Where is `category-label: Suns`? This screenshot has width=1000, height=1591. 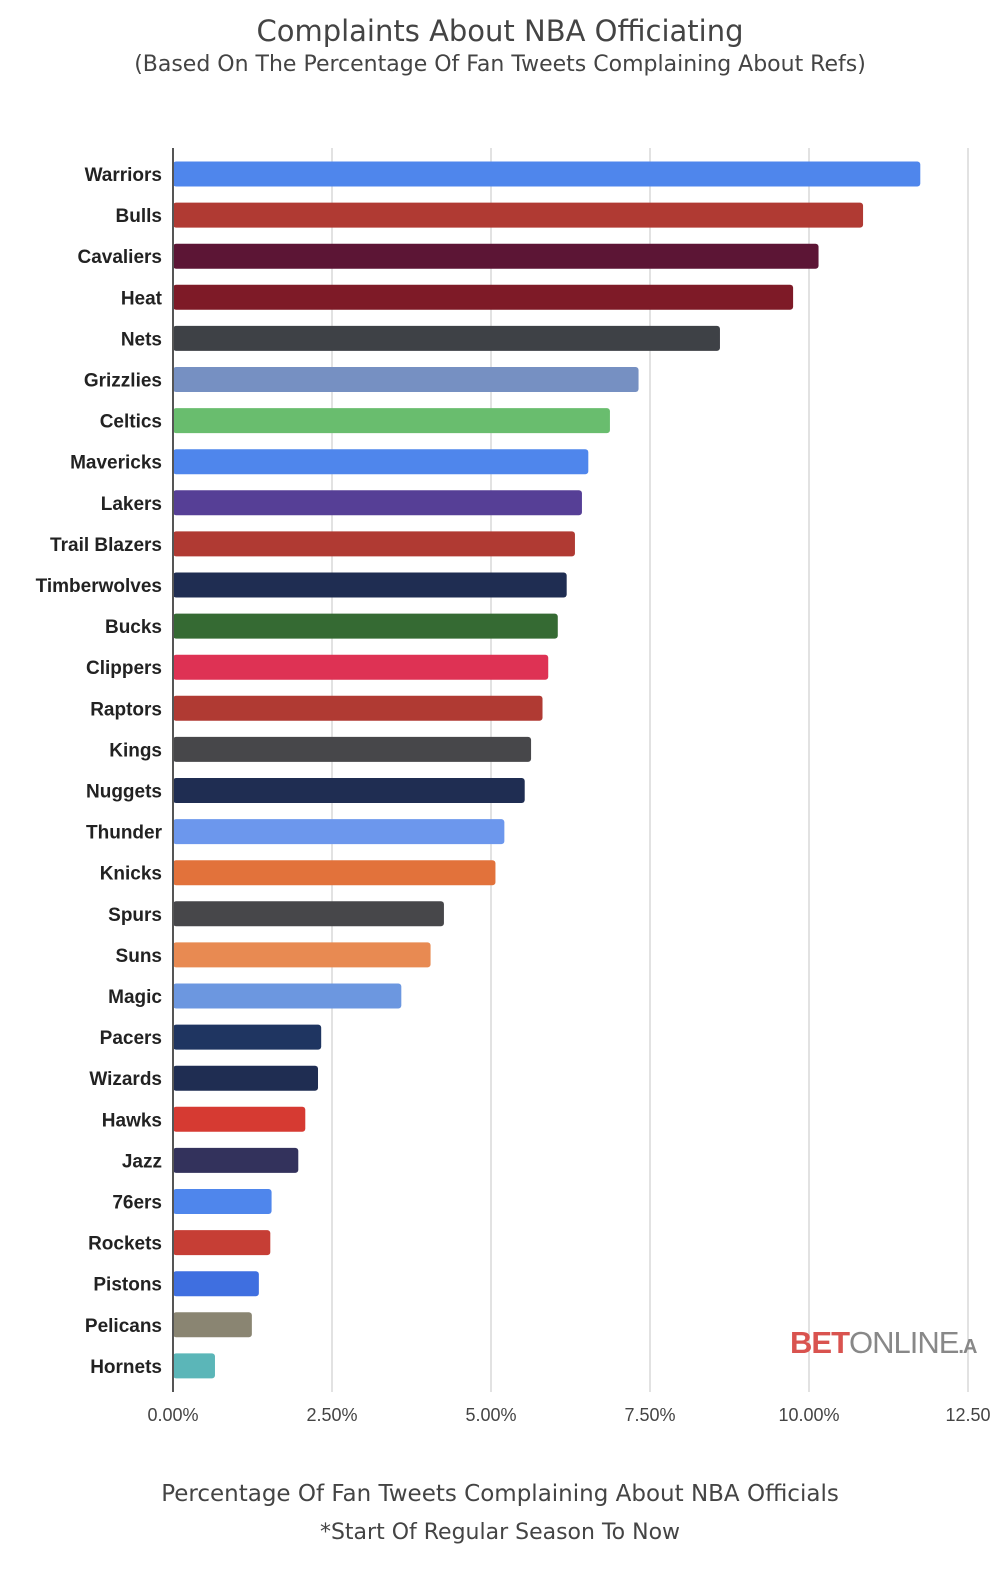
category-label: Suns is located at coordinates (139, 956).